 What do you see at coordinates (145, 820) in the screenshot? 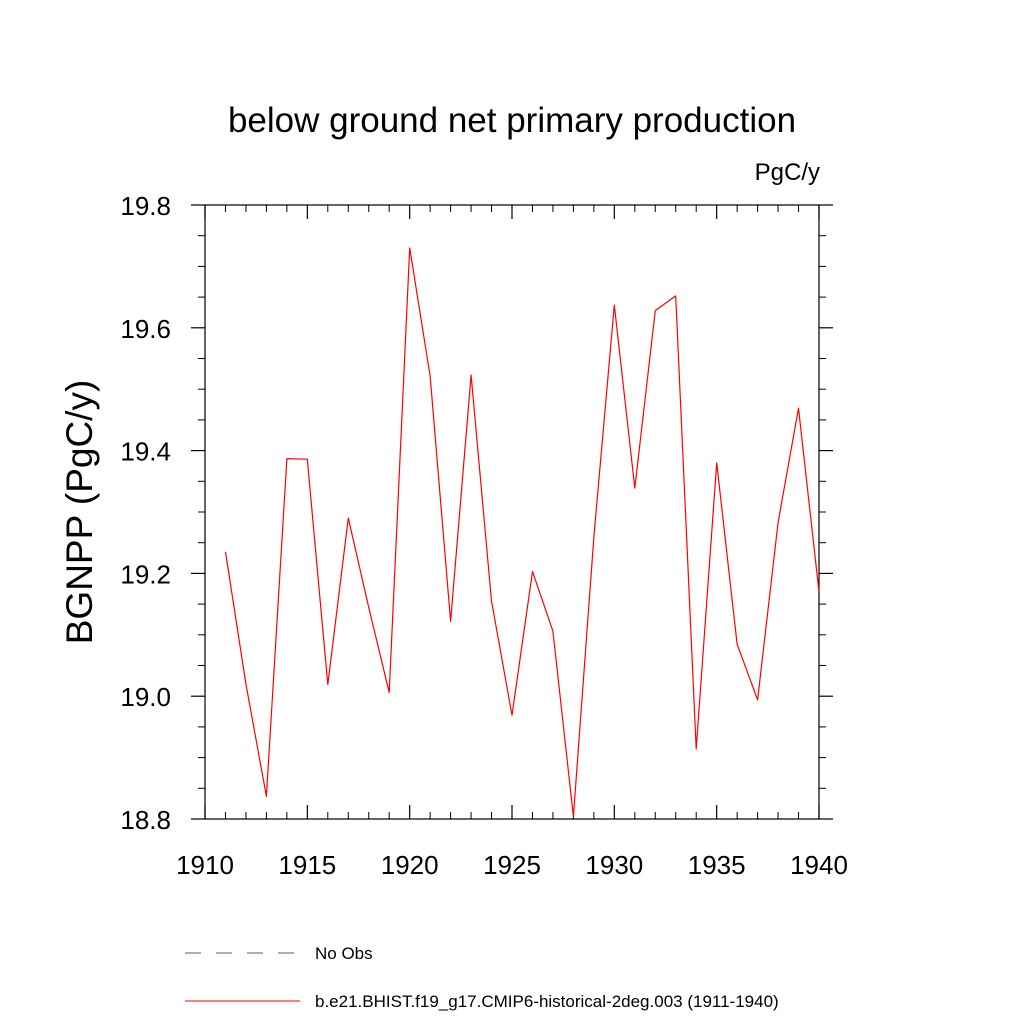
I see `y-tick-label: 18.8` at bounding box center [145, 820].